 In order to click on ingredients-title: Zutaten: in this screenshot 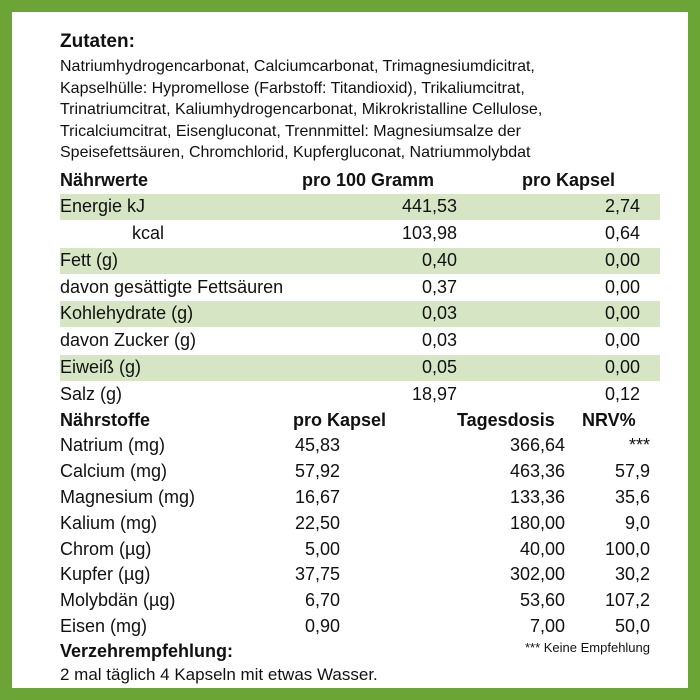, I will do `click(97, 41)`.